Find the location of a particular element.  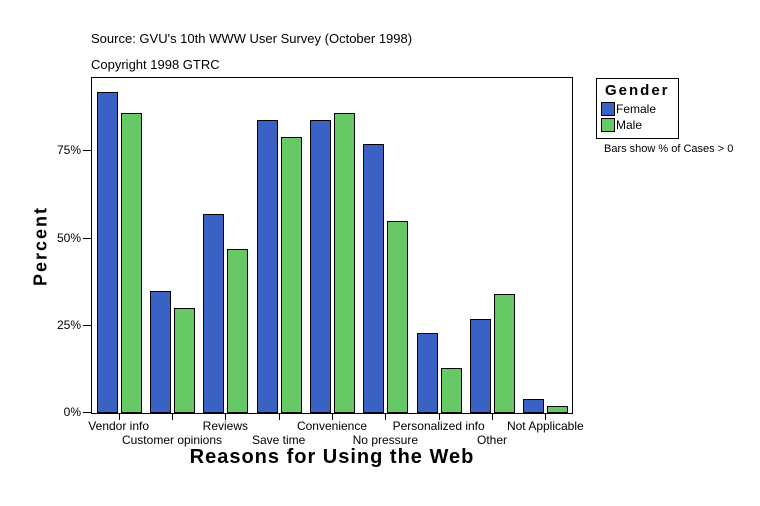

bar-female-not-applicable is located at coordinates (534, 406).